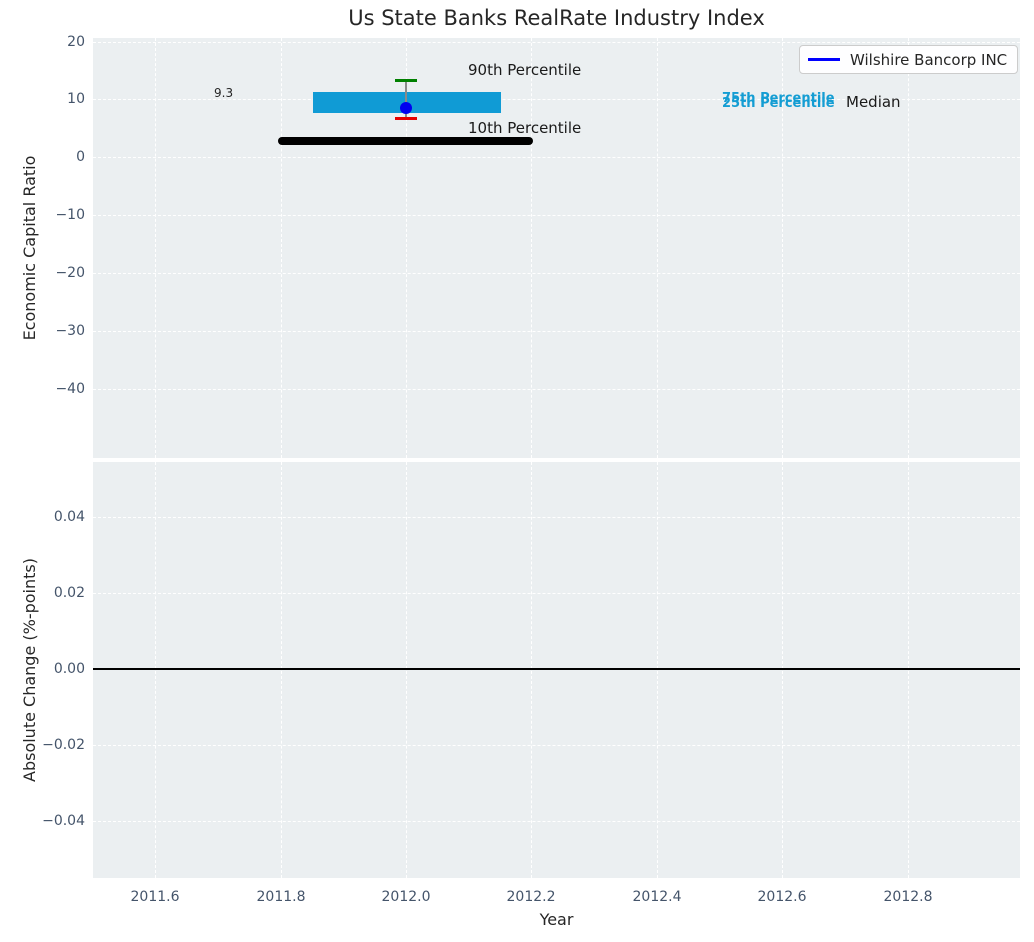 The height and width of the screenshot is (942, 1034). I want to click on ytick-bot-004: 0.04, so click(69, 517).